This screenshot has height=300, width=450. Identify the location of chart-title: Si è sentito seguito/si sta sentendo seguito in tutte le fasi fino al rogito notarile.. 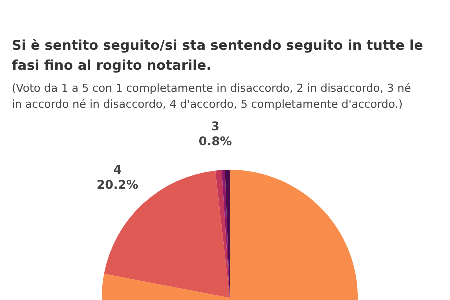
(218, 56).